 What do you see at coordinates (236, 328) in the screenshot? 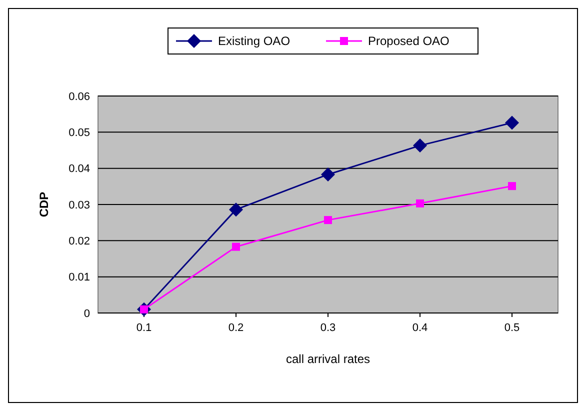
I see `x-tick-label: 0.2` at bounding box center [236, 328].